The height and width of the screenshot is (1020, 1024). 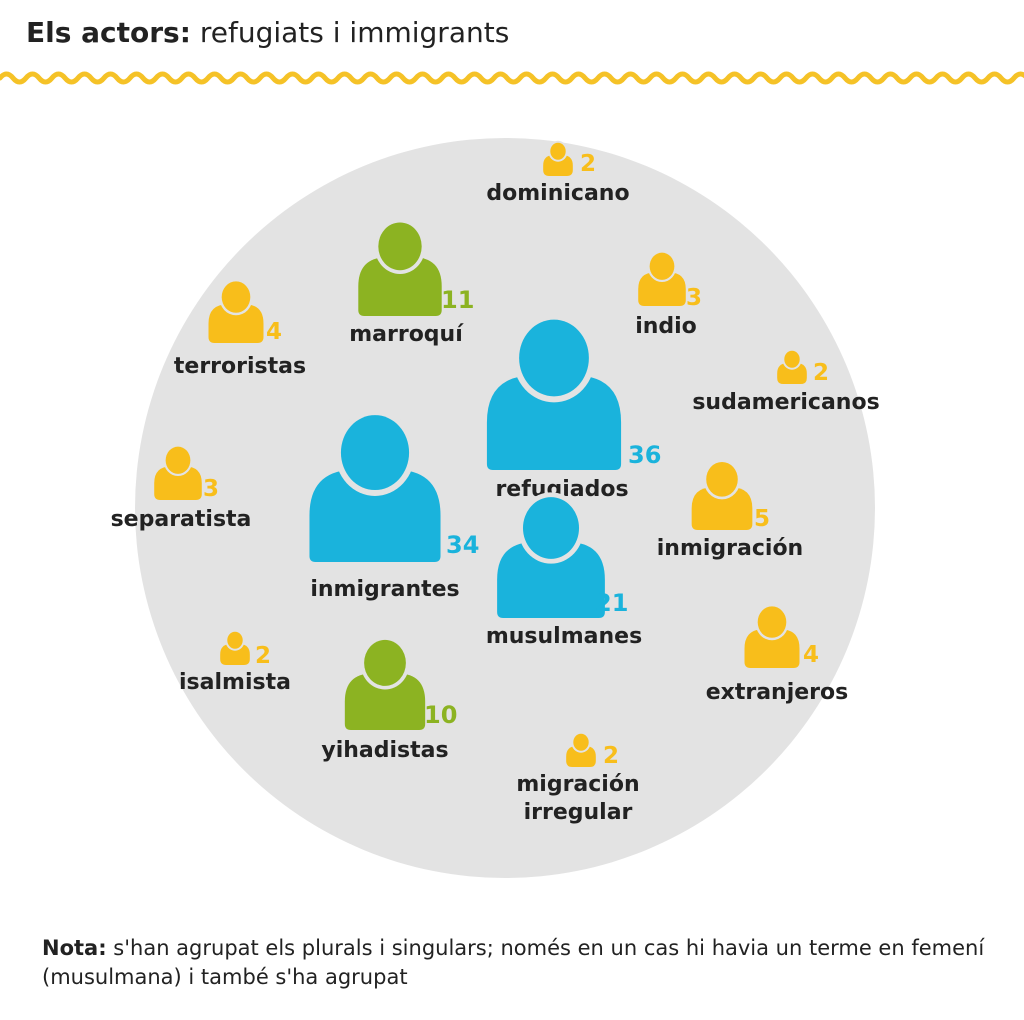 I want to click on person-icon-terroristas, so click(x=236, y=310).